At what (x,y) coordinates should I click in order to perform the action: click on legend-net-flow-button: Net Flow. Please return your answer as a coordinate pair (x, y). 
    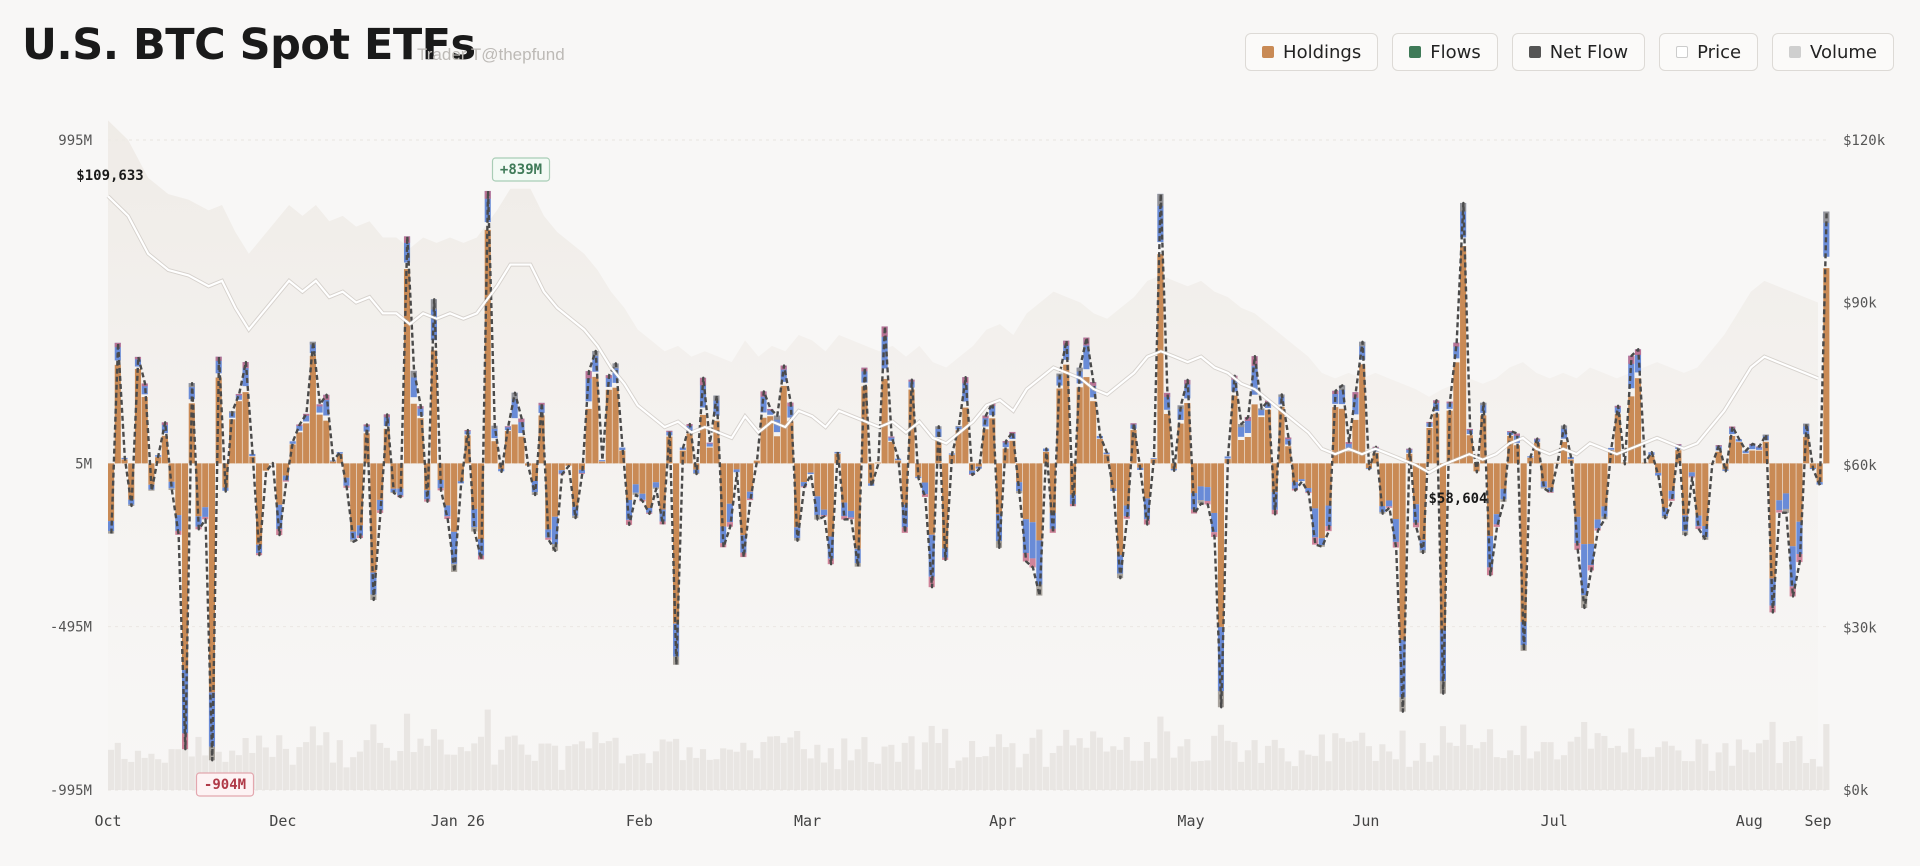
    Looking at the image, I should click on (1578, 52).